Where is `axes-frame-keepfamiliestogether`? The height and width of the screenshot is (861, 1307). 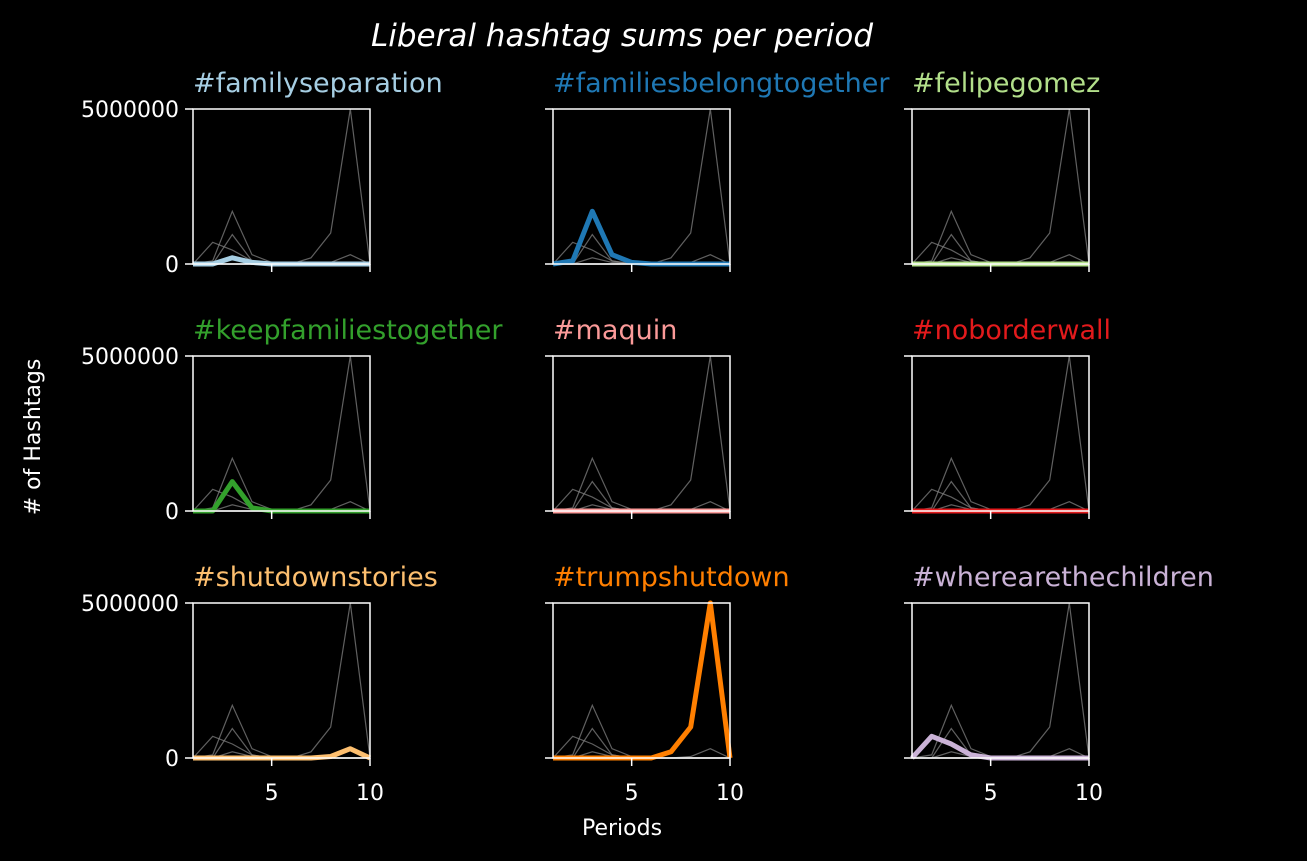 axes-frame-keepfamiliestogether is located at coordinates (281, 433).